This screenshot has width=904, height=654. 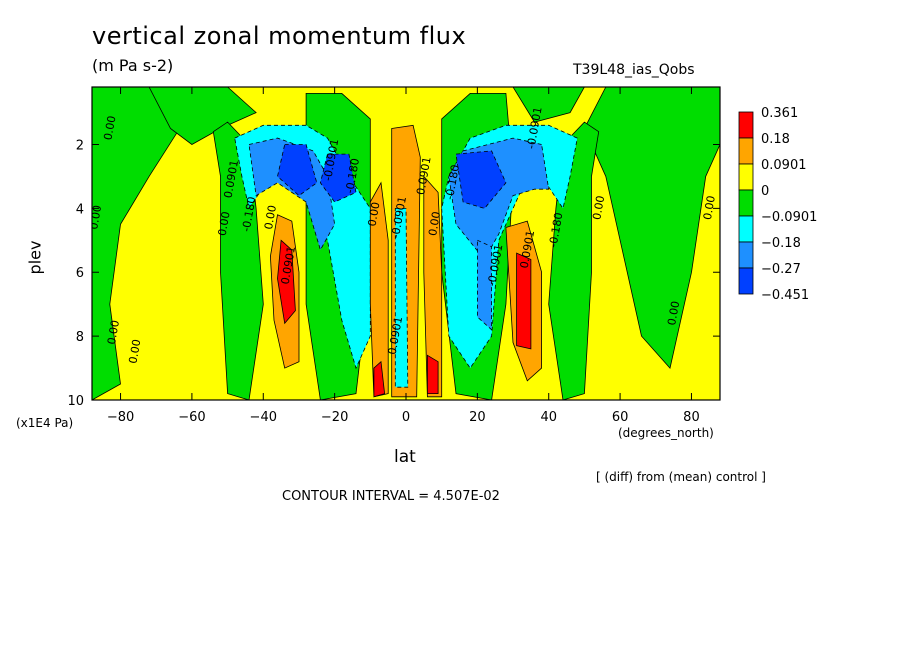 I want to click on contour-interval: CONTOUR INTERVAL = 4.507E-02, so click(x=391, y=496).